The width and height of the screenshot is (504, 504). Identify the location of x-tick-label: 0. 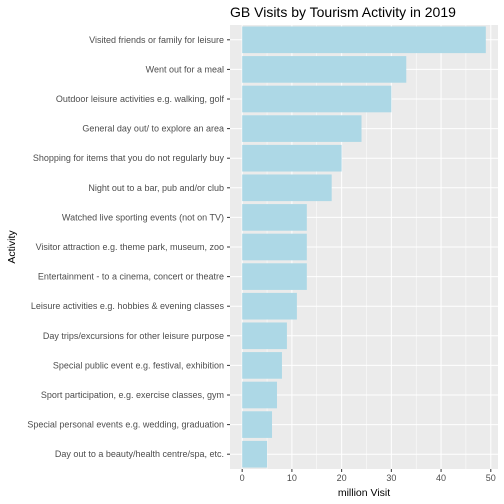
(242, 478).